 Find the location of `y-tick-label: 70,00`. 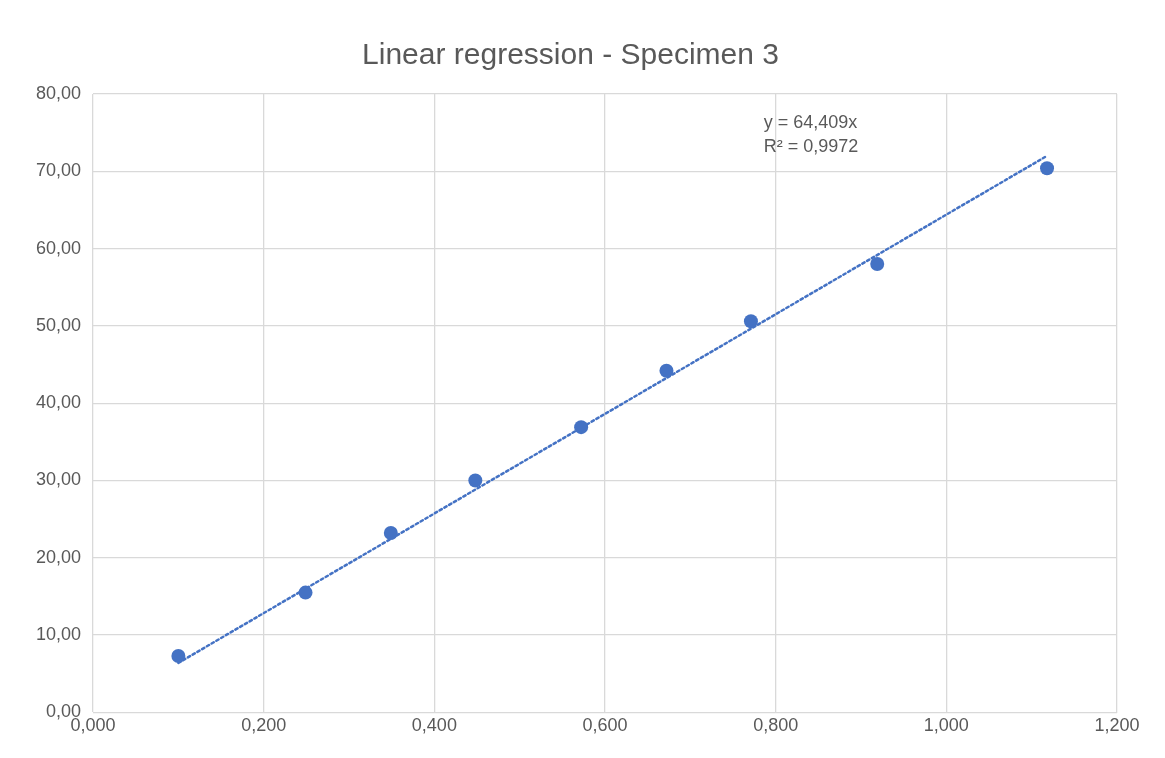

y-tick-label: 70,00 is located at coordinates (59, 170).